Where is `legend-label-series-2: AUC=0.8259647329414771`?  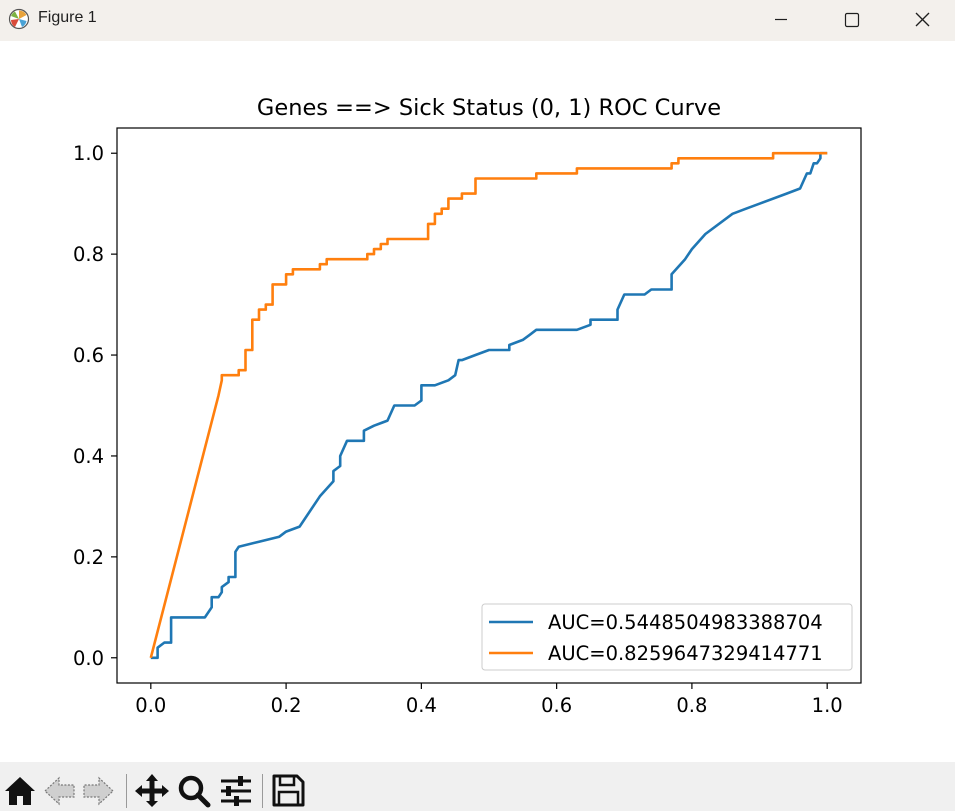 legend-label-series-2: AUC=0.8259647329414771 is located at coordinates (685, 653).